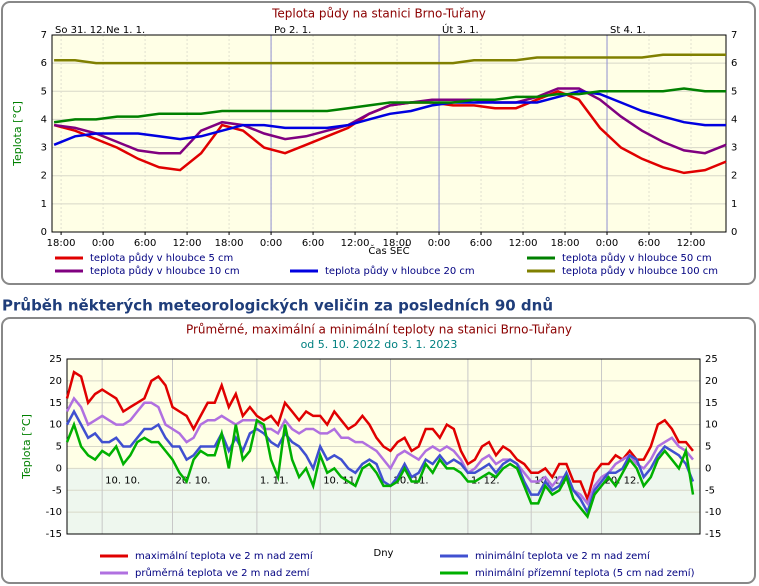  What do you see at coordinates (460, 29) in the screenshot?
I see `day-label: Út 3. 1.` at bounding box center [460, 29].